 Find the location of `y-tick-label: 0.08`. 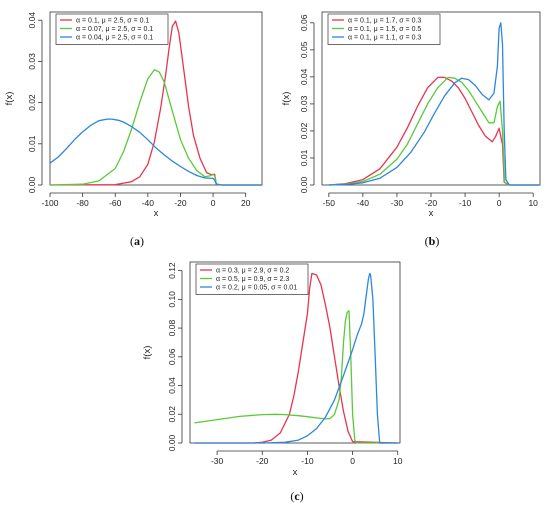

y-tick-label: 0.08 is located at coordinates (172, 328).